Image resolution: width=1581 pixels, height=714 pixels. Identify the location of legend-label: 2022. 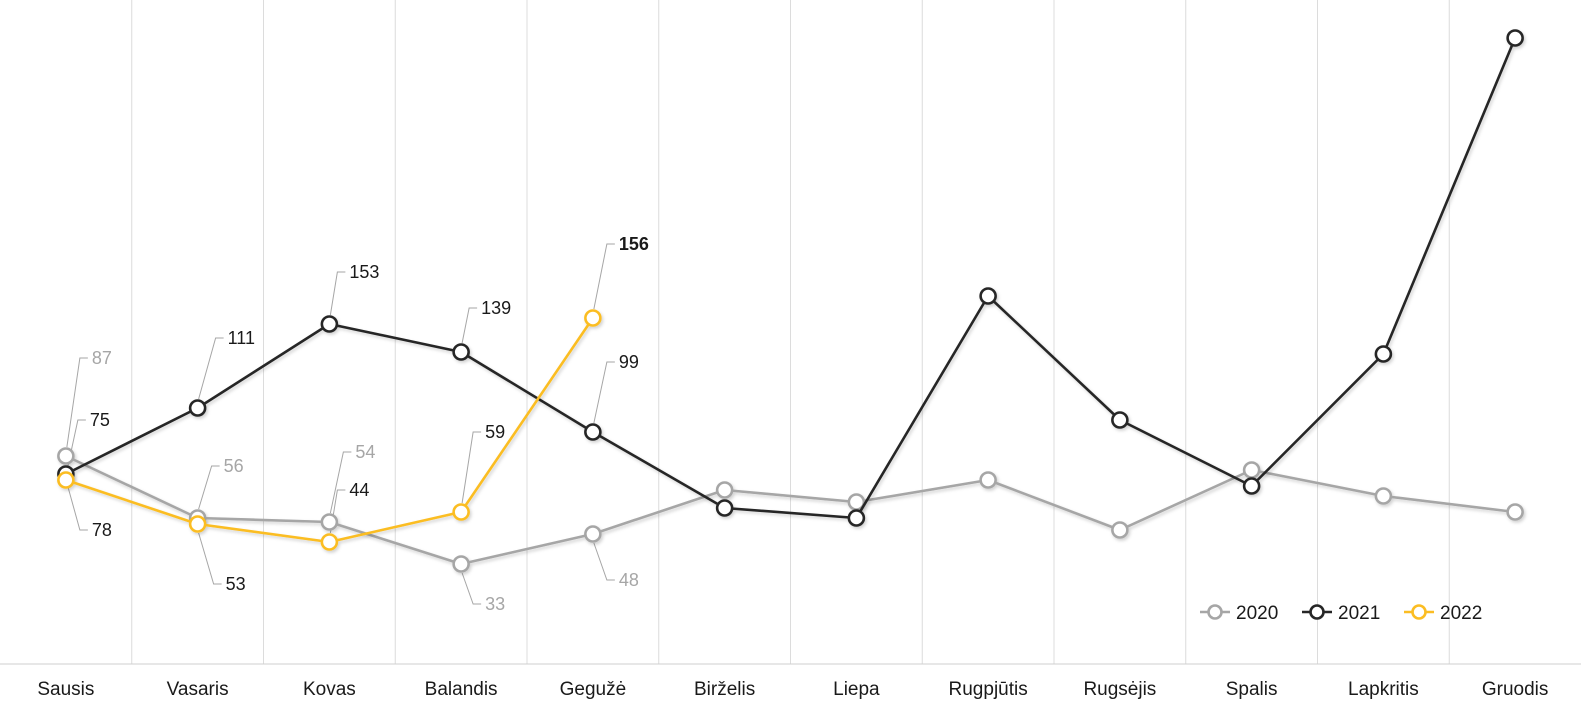
(1461, 613).